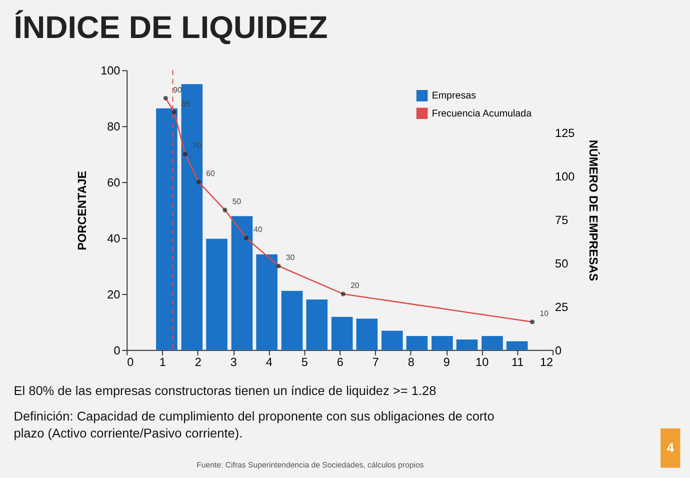 Image resolution: width=690 pixels, height=490 pixels. I want to click on text: El 80% de las empresas constructoras tienen un índice de liquidez >= 1.28, so click(225, 390).